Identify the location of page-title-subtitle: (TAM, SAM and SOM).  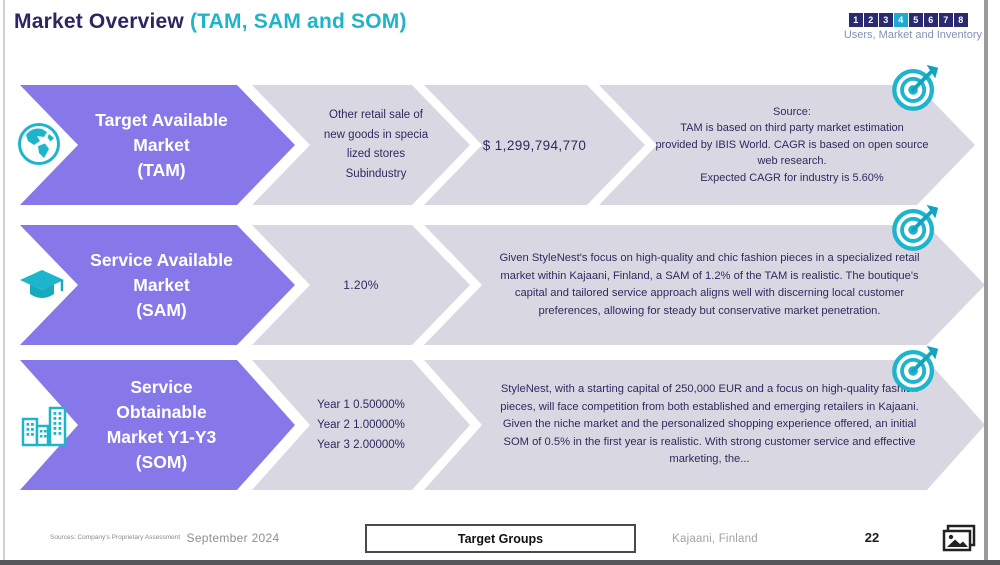
(298, 21).